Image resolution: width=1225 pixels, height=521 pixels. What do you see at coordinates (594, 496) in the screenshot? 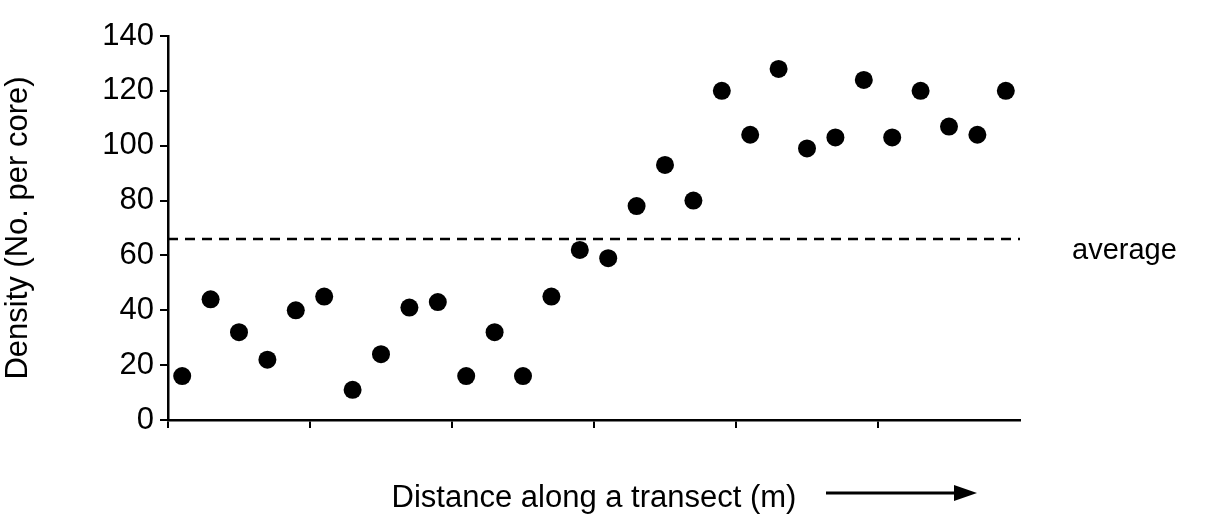
I see `x-axis-title: Distance along a transect (m)` at bounding box center [594, 496].